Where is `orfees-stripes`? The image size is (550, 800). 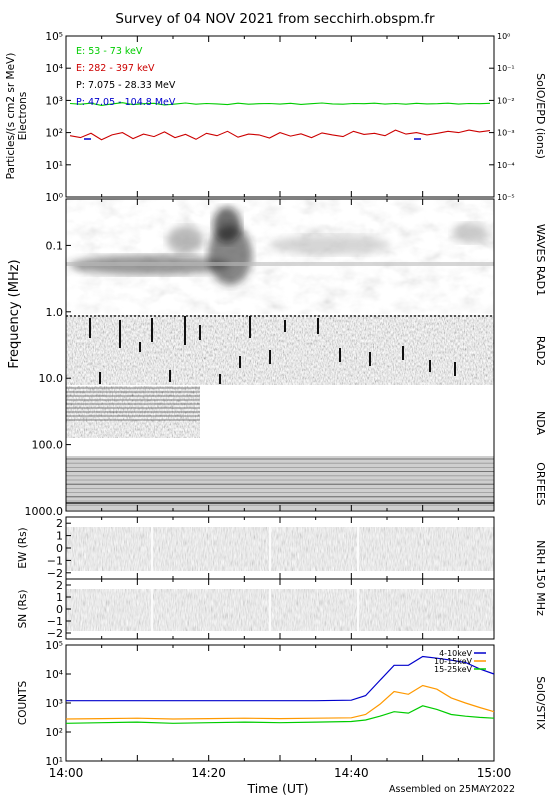
orfees-stripes is located at coordinates (280, 482).